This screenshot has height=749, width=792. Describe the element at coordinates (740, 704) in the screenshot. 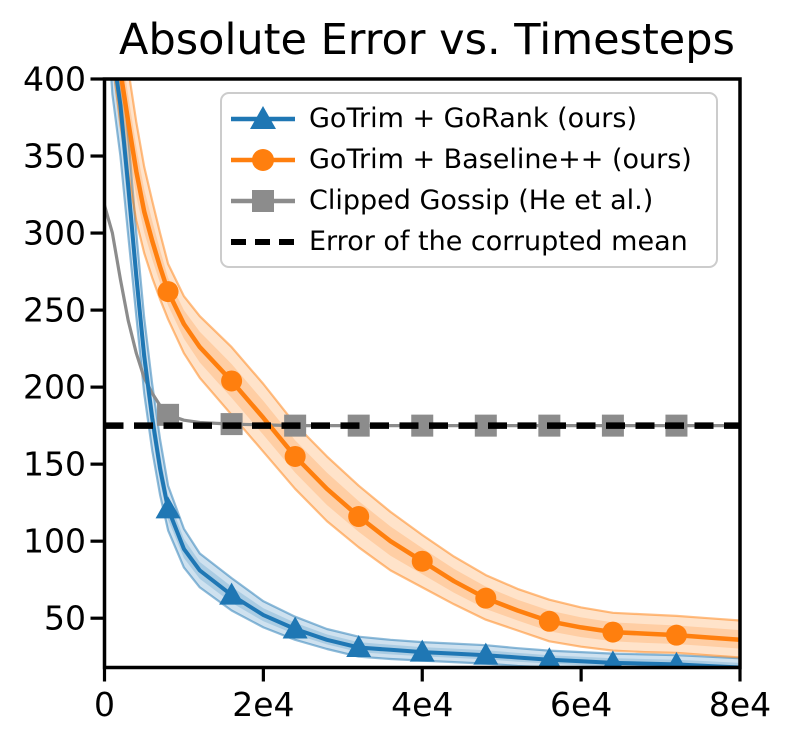

I see `x-tick-label: 8e4` at that location.